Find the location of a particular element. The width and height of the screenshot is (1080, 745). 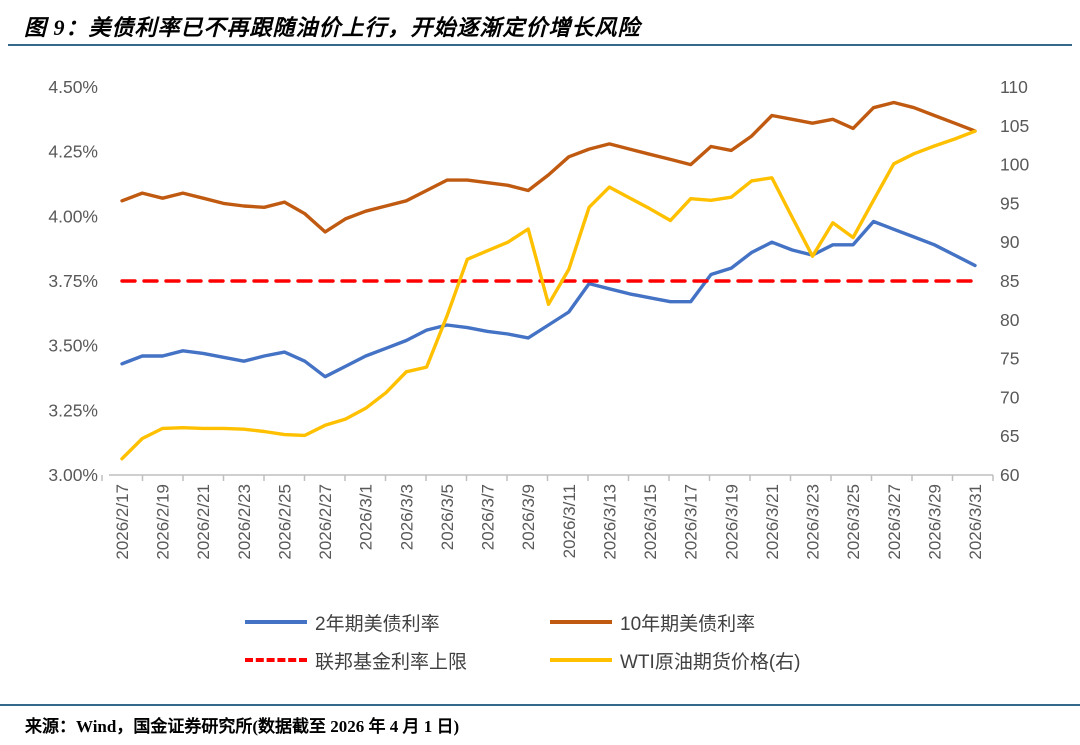

svg-text: 2026/2/23 is located at coordinates (244, 522).